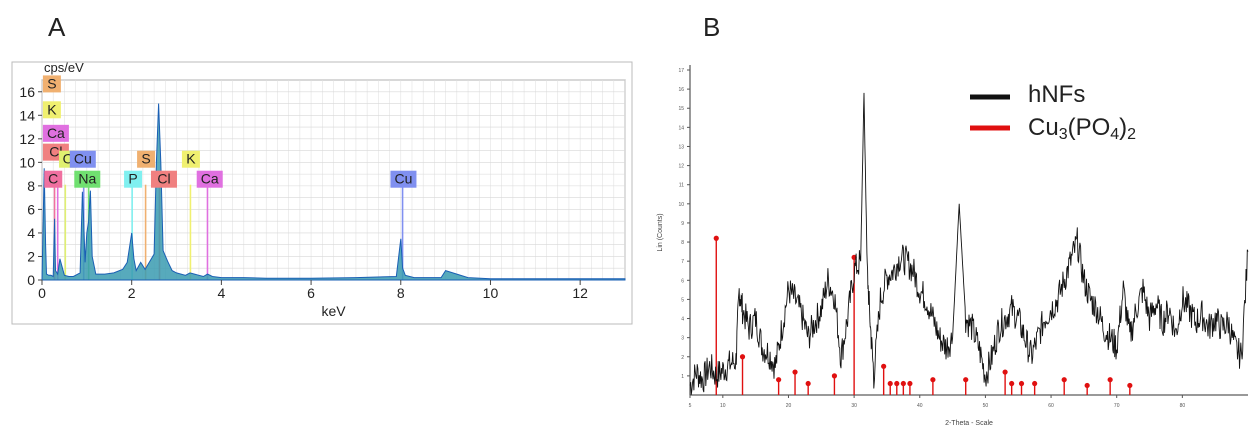 The height and width of the screenshot is (430, 1252). I want to click on eds-y-tick-label: 8, so click(31, 186).